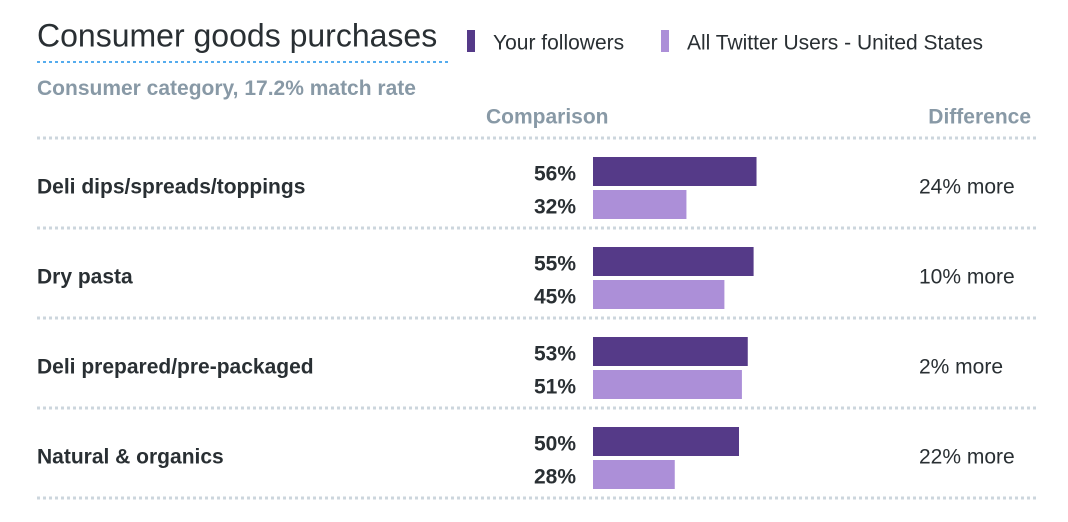 The height and width of the screenshot is (522, 1068). I want to click on difference-label: 22% more, so click(967, 457).